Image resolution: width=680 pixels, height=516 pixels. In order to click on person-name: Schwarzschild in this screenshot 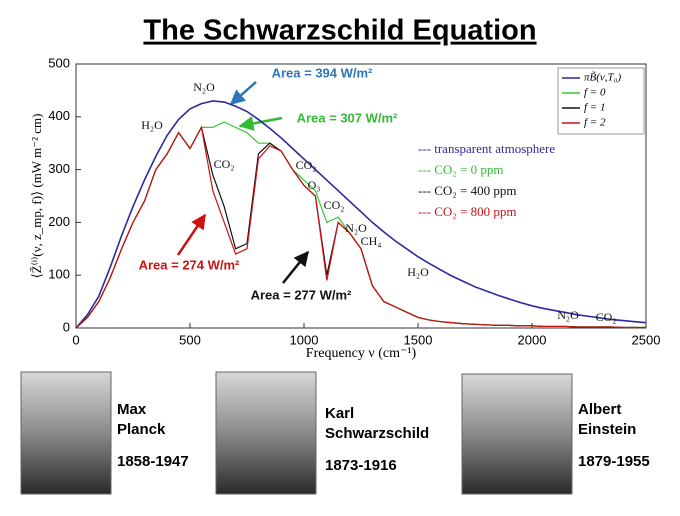, I will do `click(377, 433)`.